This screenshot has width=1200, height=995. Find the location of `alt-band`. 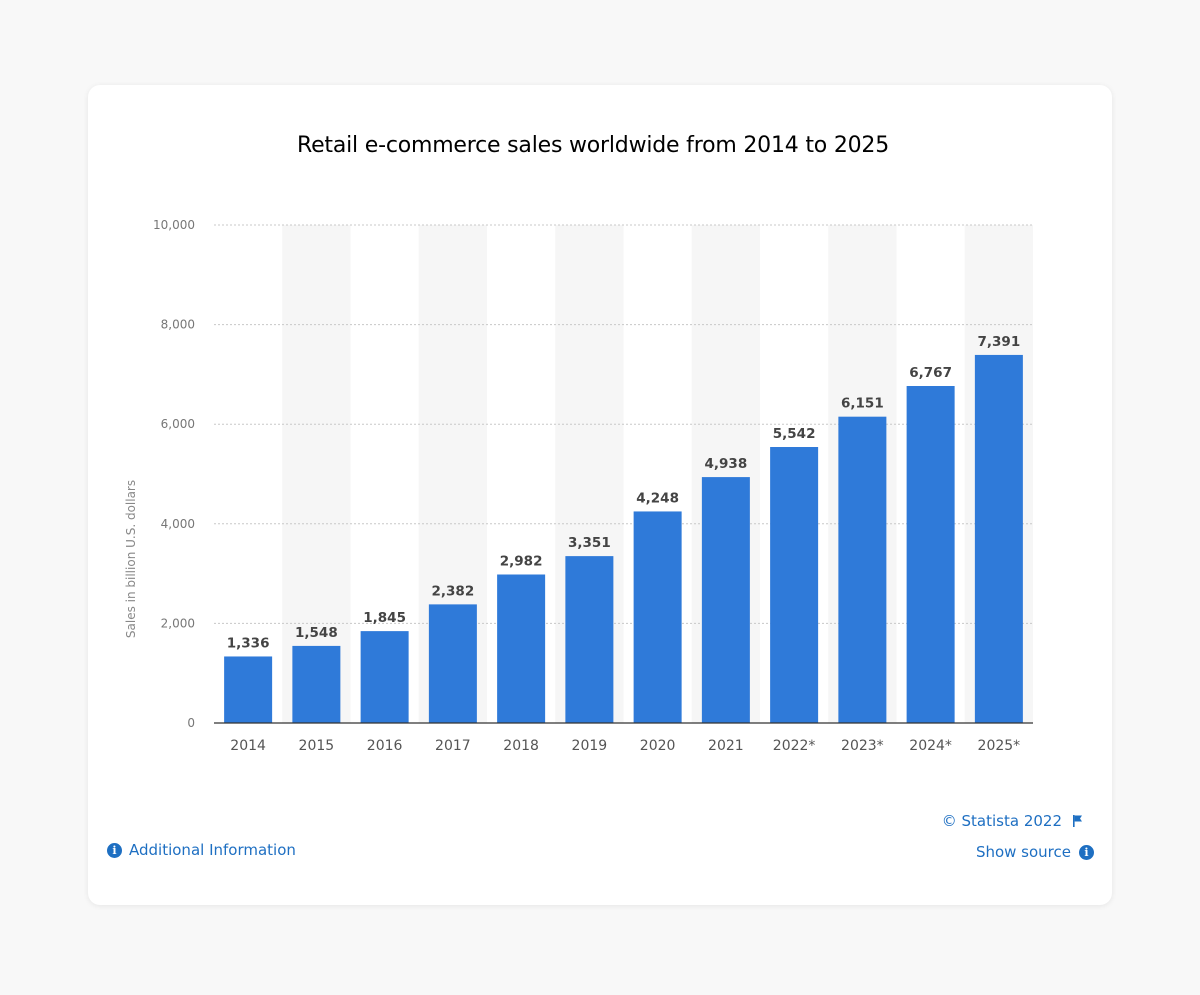

alt-band is located at coordinates (316, 474).